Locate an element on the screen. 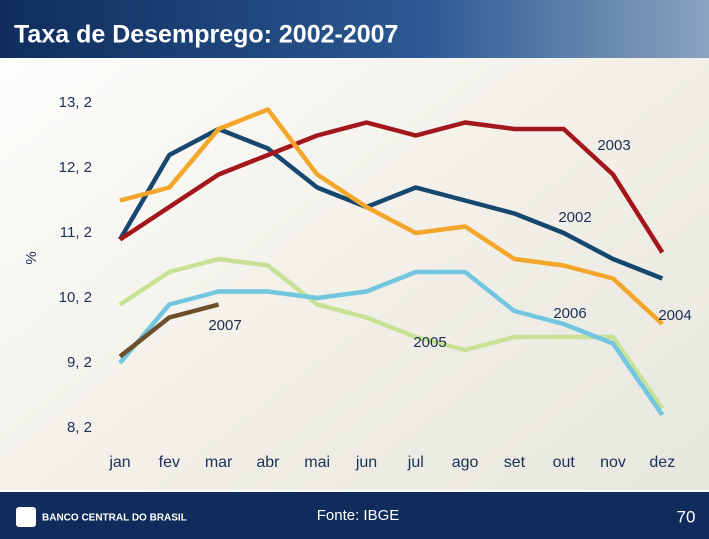 Image resolution: width=709 pixels, height=539 pixels. x-tick-label: mar is located at coordinates (219, 462).